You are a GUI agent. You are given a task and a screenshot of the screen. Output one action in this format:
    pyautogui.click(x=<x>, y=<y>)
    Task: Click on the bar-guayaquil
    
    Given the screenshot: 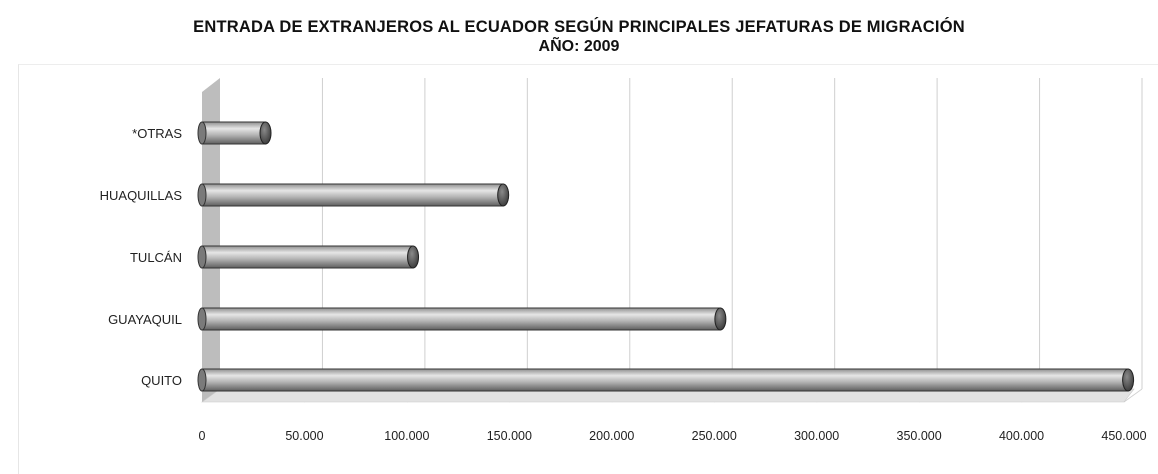 What is the action you would take?
    pyautogui.click(x=462, y=319)
    